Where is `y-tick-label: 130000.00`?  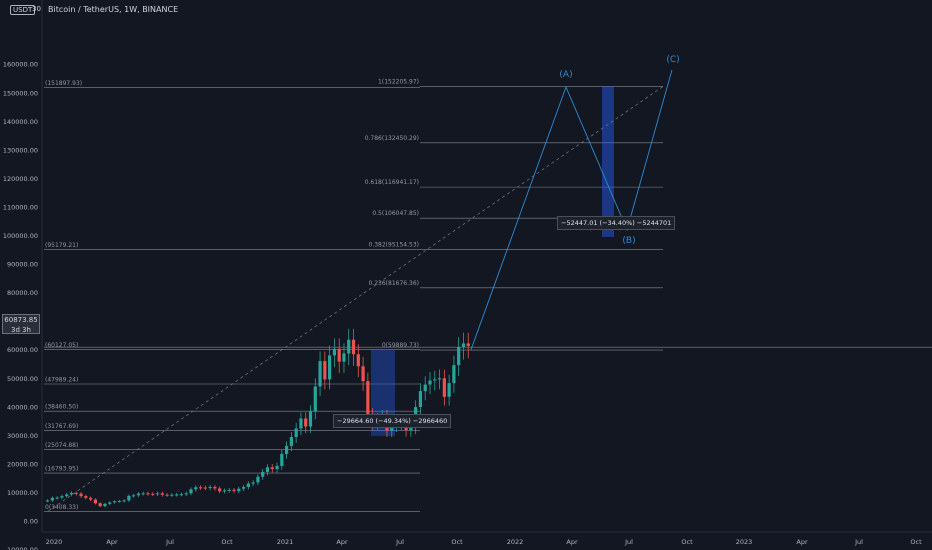 y-tick-label: 130000.00 is located at coordinates (20, 150).